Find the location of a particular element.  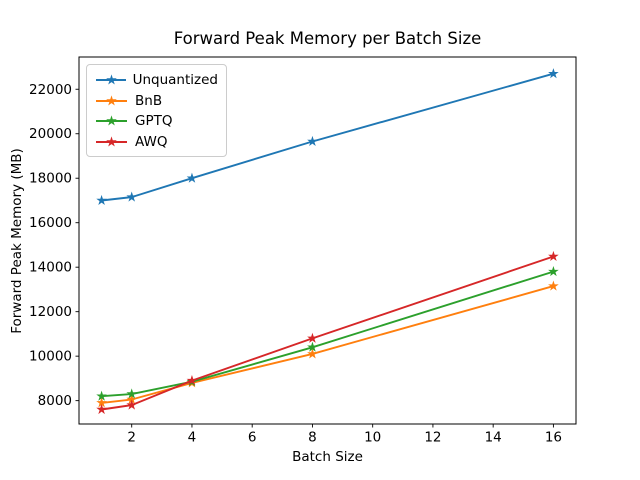

y-tick-label: 8000 is located at coordinates (55, 401).